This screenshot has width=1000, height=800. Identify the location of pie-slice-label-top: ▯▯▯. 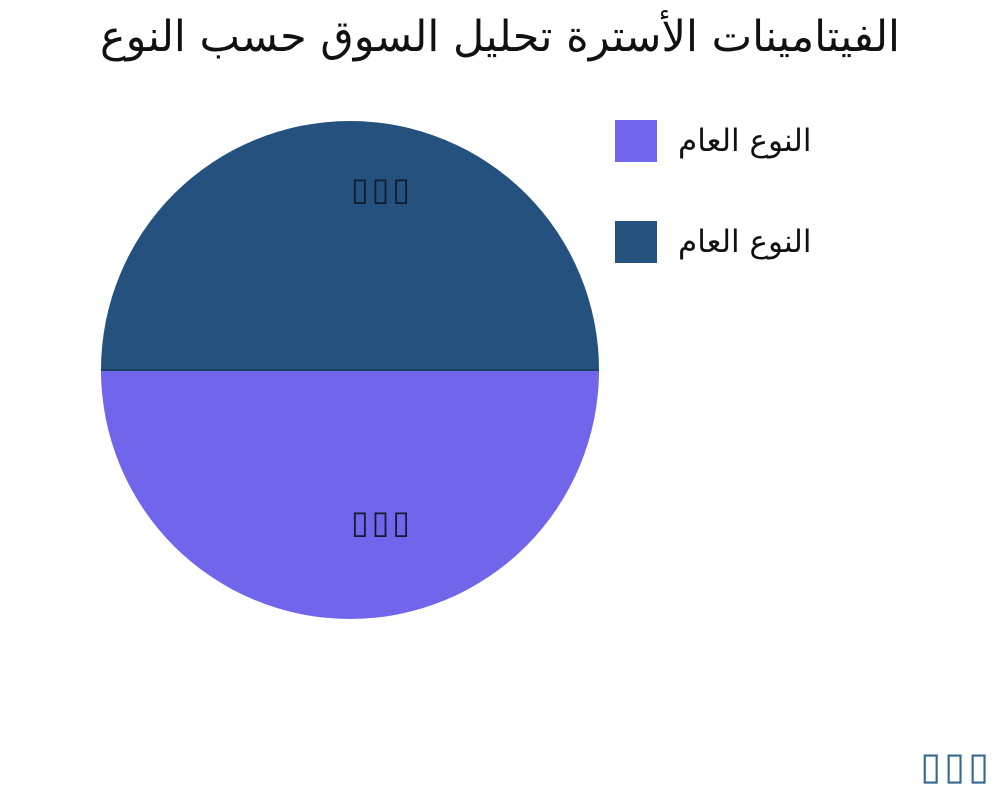
(382, 189).